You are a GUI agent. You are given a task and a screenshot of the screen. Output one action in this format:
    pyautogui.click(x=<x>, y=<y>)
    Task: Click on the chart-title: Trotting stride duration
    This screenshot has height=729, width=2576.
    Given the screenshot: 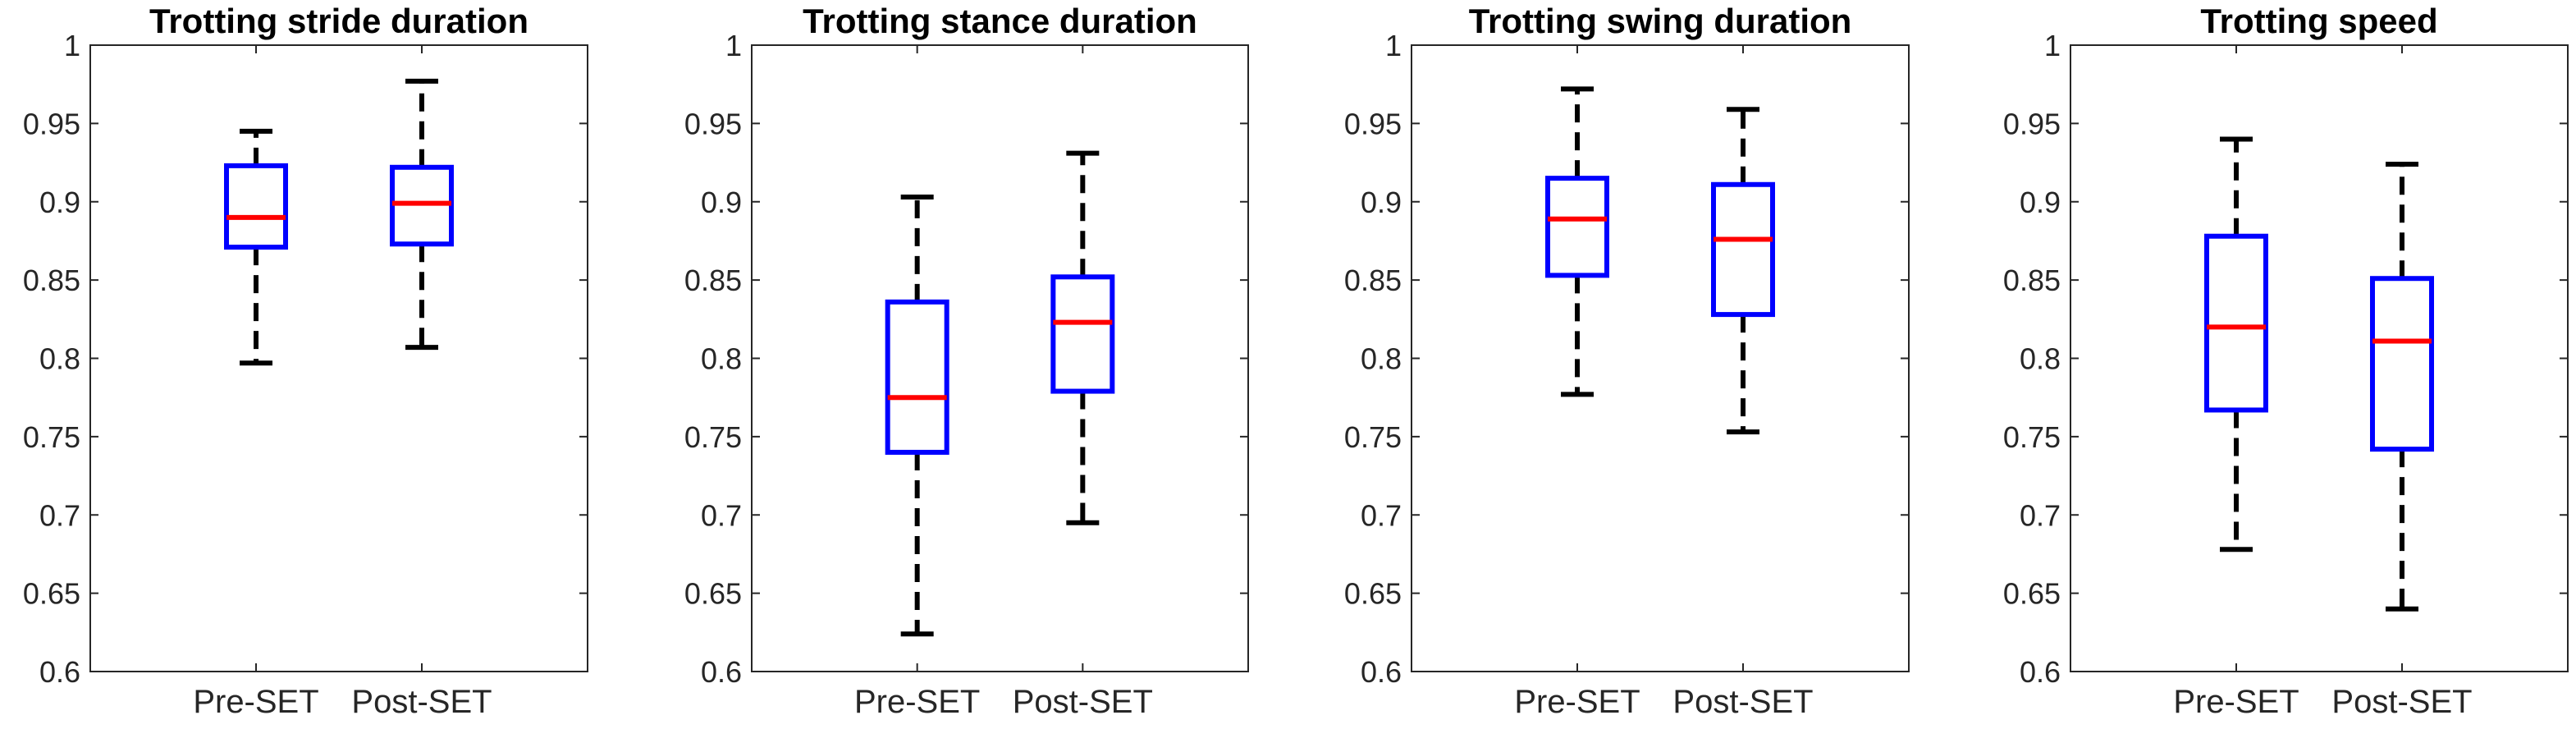 What is the action you would take?
    pyautogui.click(x=338, y=21)
    